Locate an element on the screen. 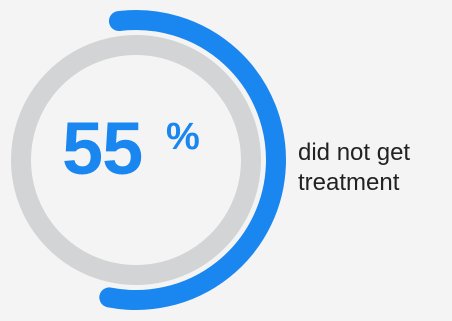 The height and width of the screenshot is (321, 452). caption-line-2: treatment is located at coordinates (349, 182).